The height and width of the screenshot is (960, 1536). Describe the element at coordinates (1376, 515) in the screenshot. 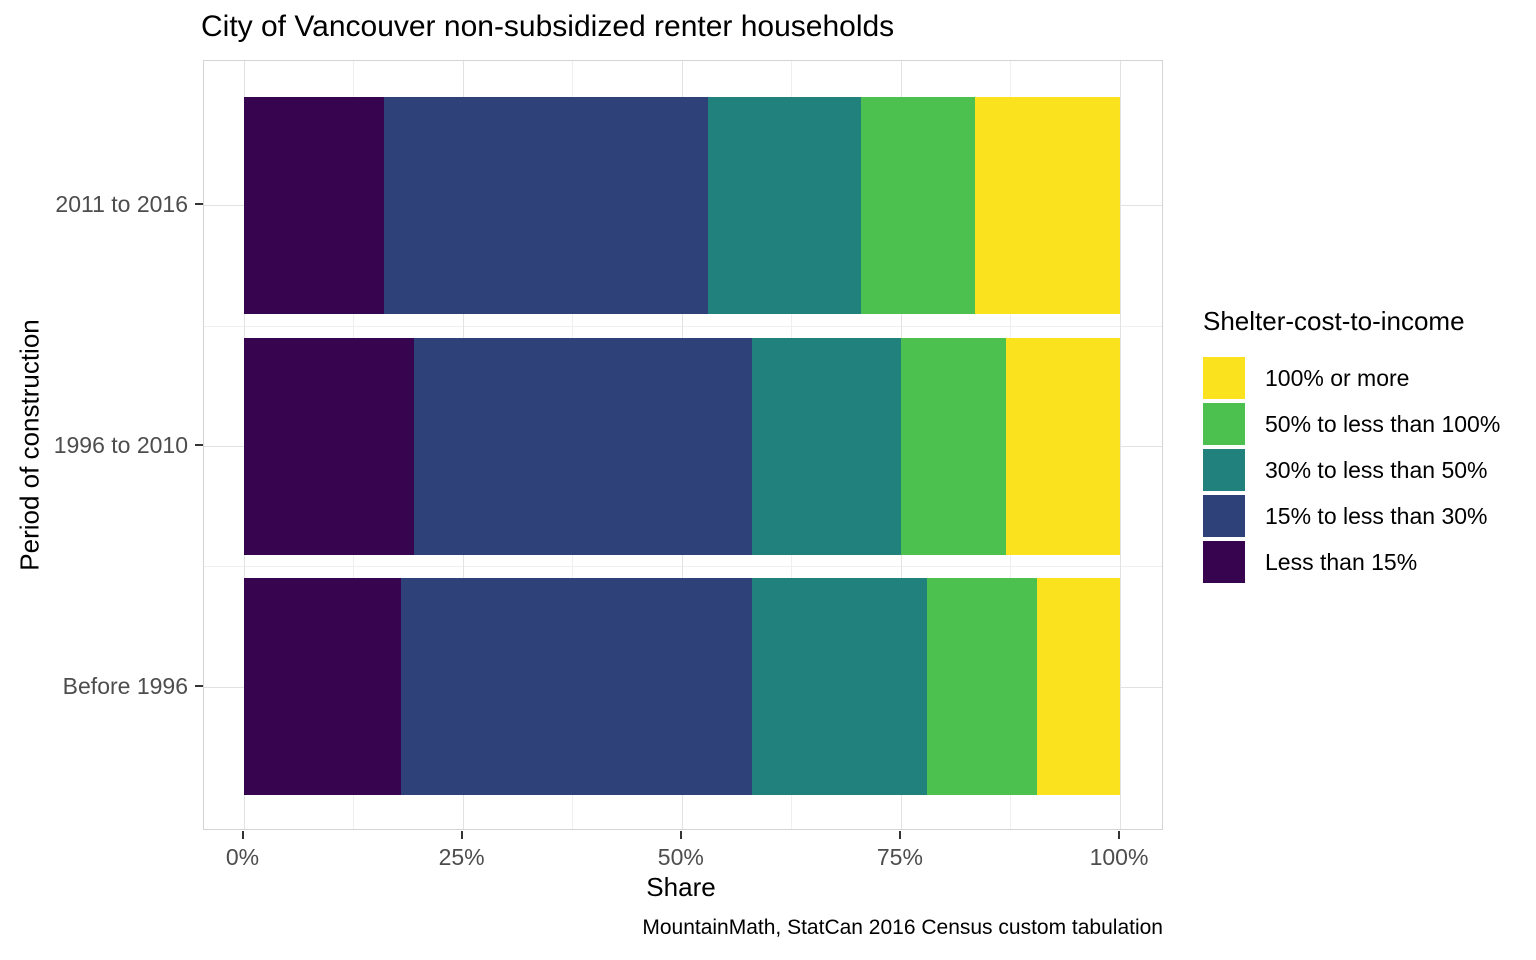

I see `legend-label: 15% to less than 30%` at that location.